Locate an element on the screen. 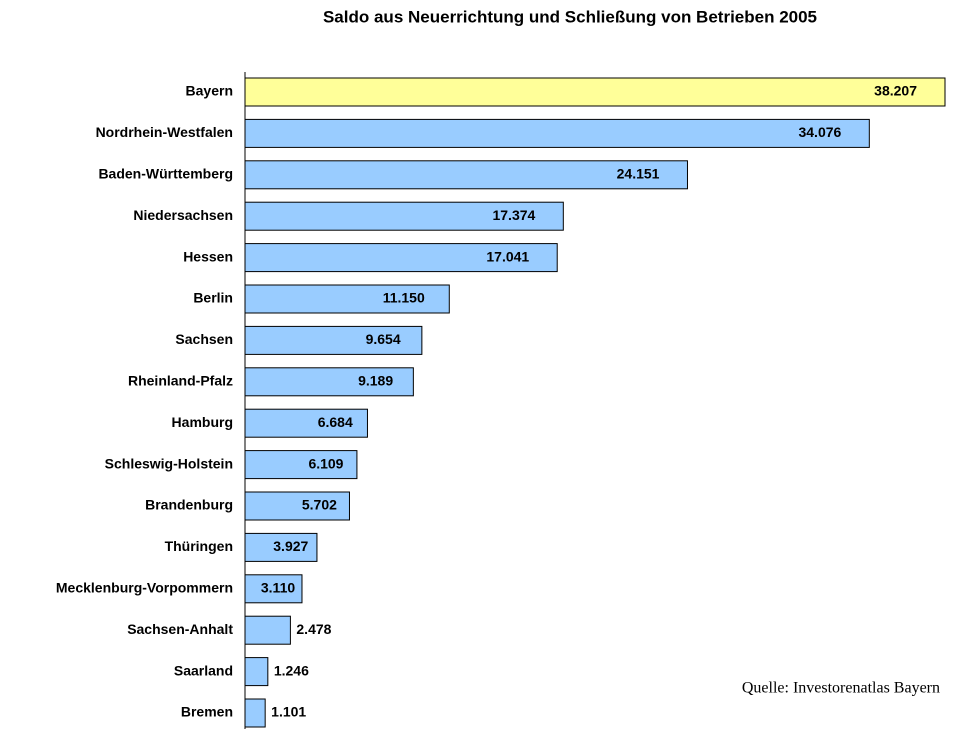  category-label: Berlin is located at coordinates (213, 298).